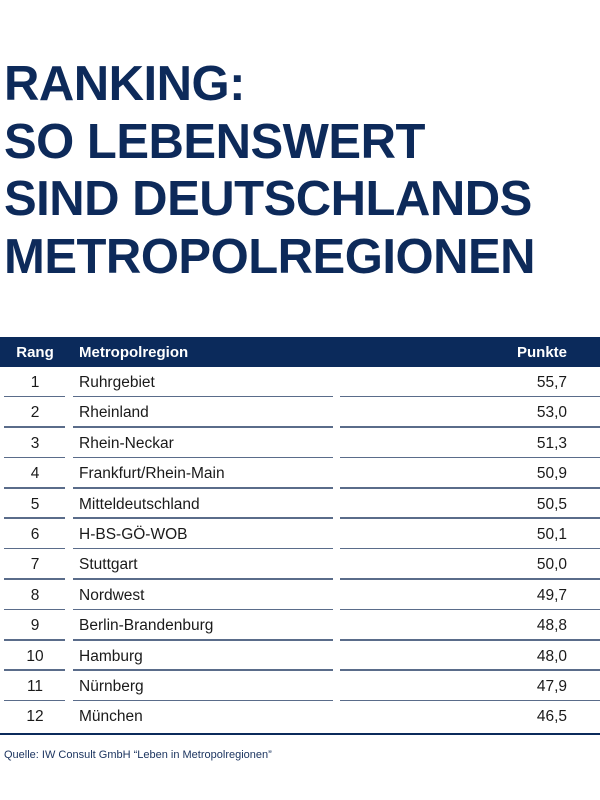 This screenshot has width=600, height=800. I want to click on table-row: 1 Ruhrgebiet 55,7, so click(300, 382).